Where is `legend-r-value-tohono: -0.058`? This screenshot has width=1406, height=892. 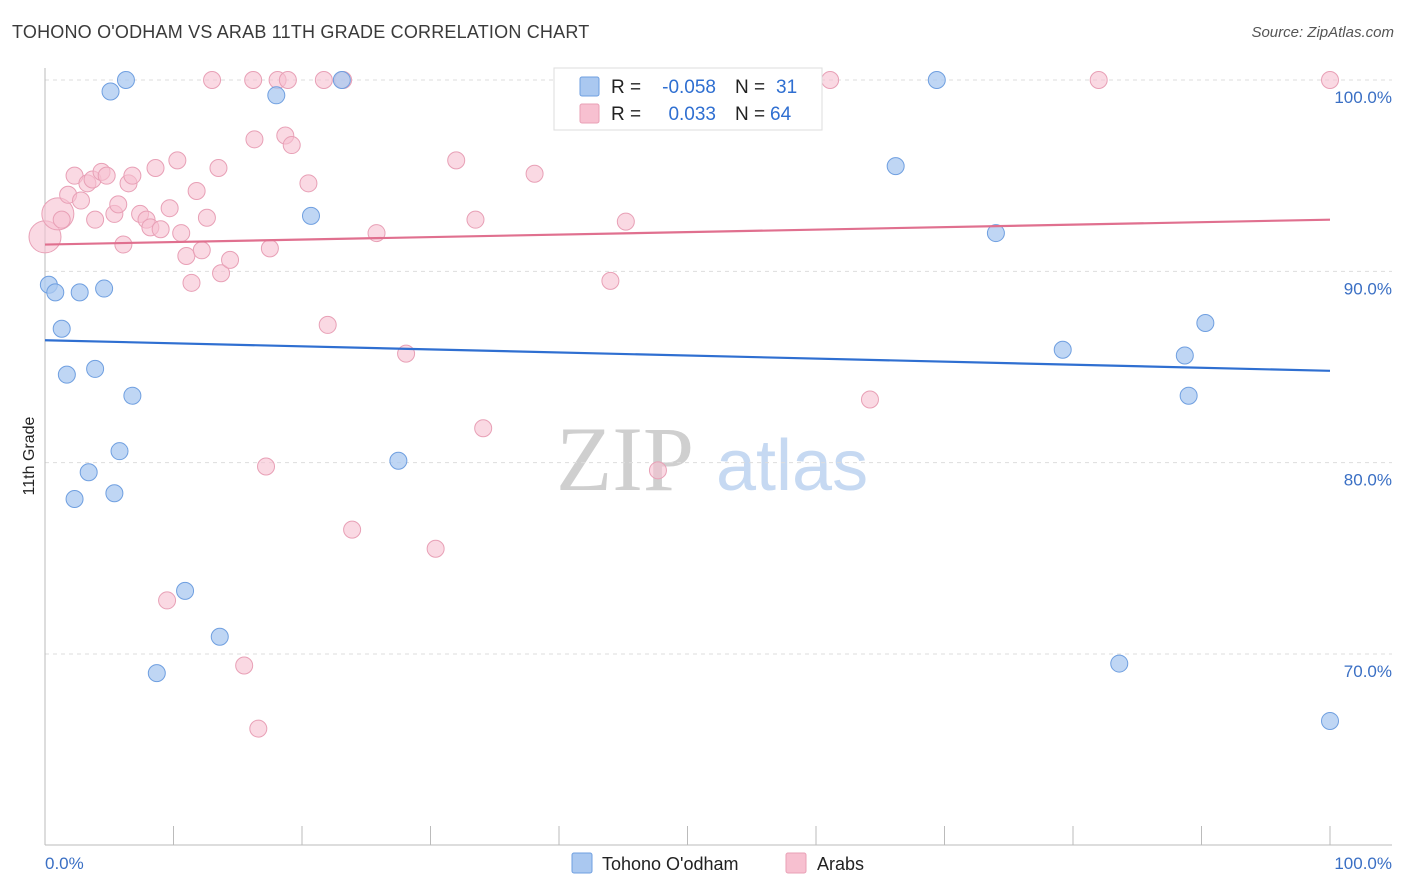
legend-r-value-tohono: -0.058 is located at coordinates (689, 87).